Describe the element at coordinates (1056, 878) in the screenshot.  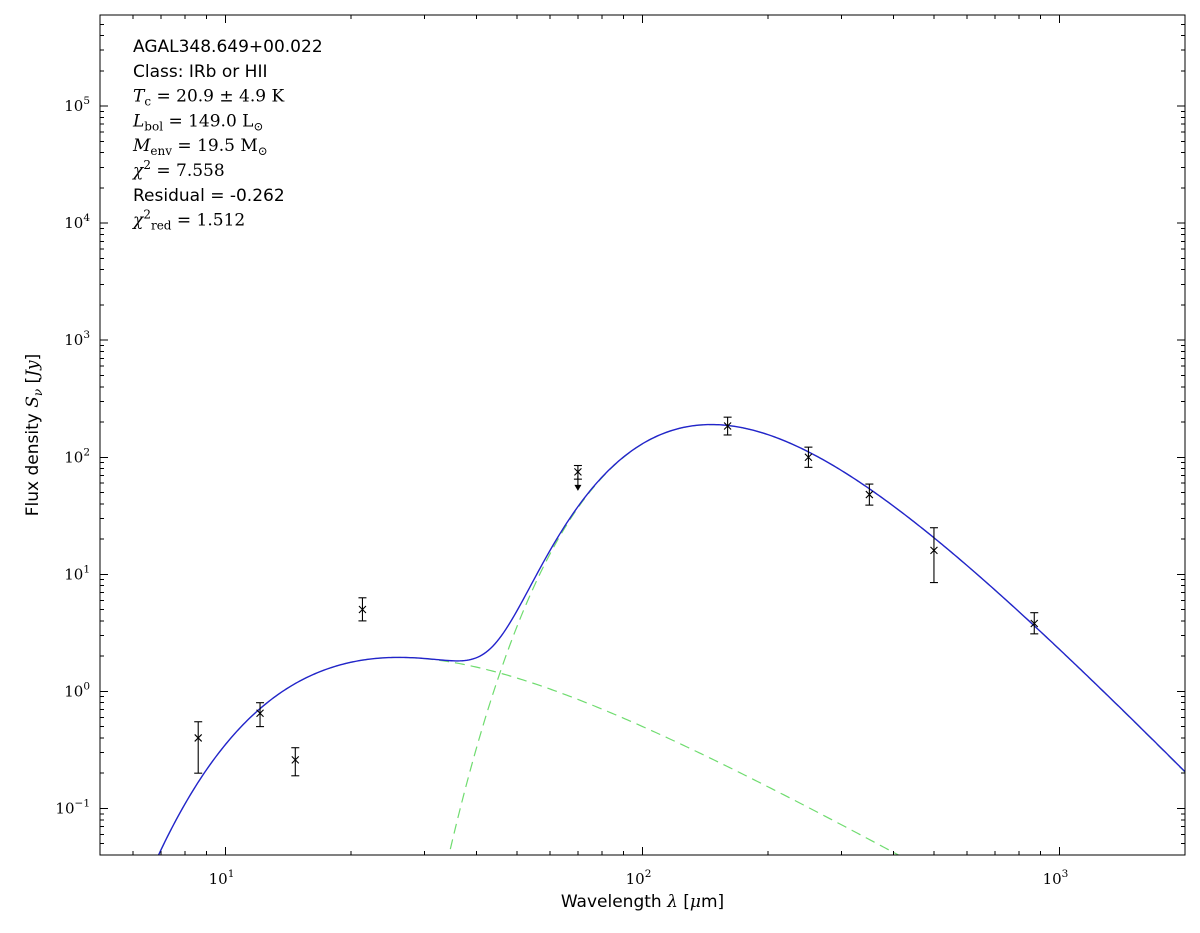
I see `x-tick-label: 10³` at that location.